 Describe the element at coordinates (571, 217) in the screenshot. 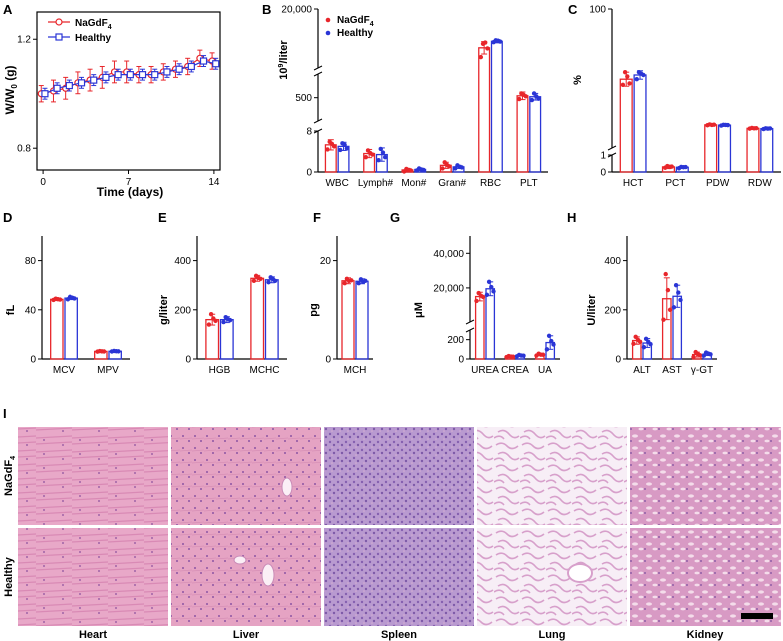

I see `panel-letter: H` at that location.